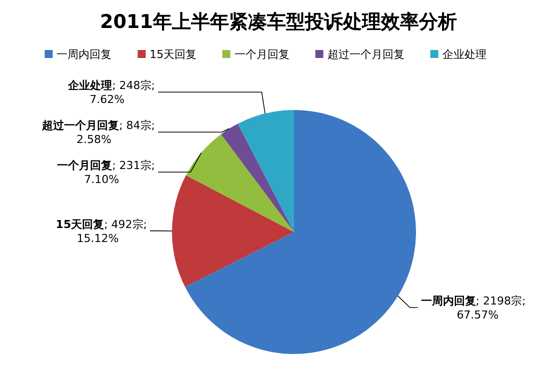  Describe the element at coordinates (106, 172) in the screenshot. I see `data-label: 一个月回复; 231宗; 7.10%` at that location.